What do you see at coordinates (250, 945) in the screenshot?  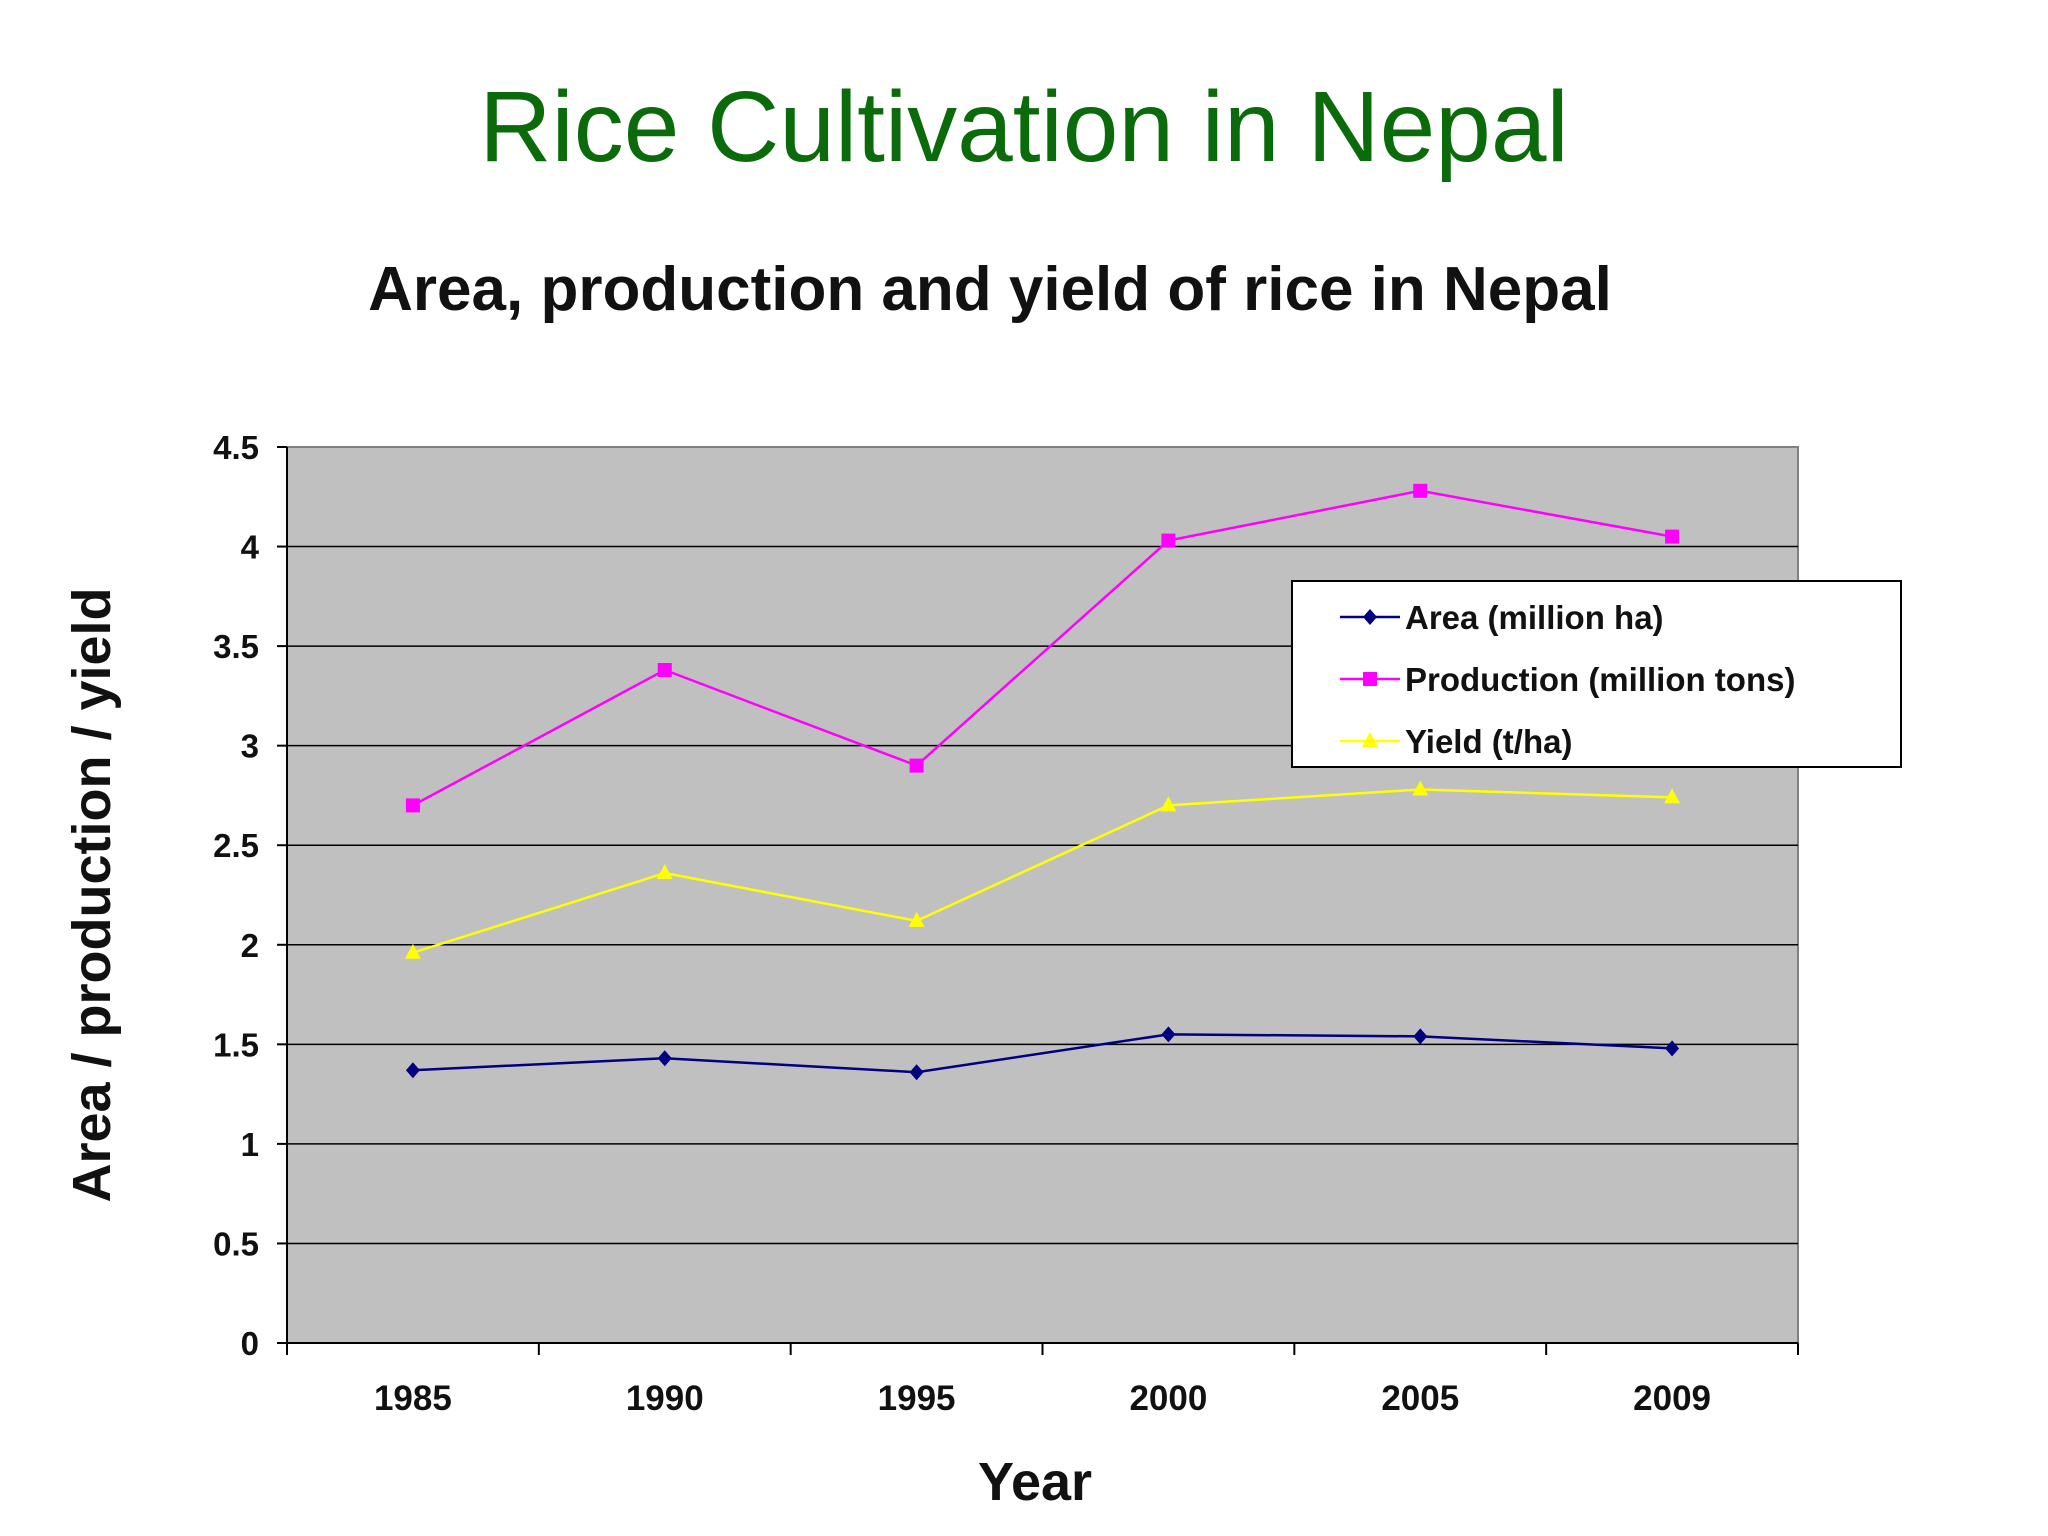 I see `y-tick-label: 2` at bounding box center [250, 945].